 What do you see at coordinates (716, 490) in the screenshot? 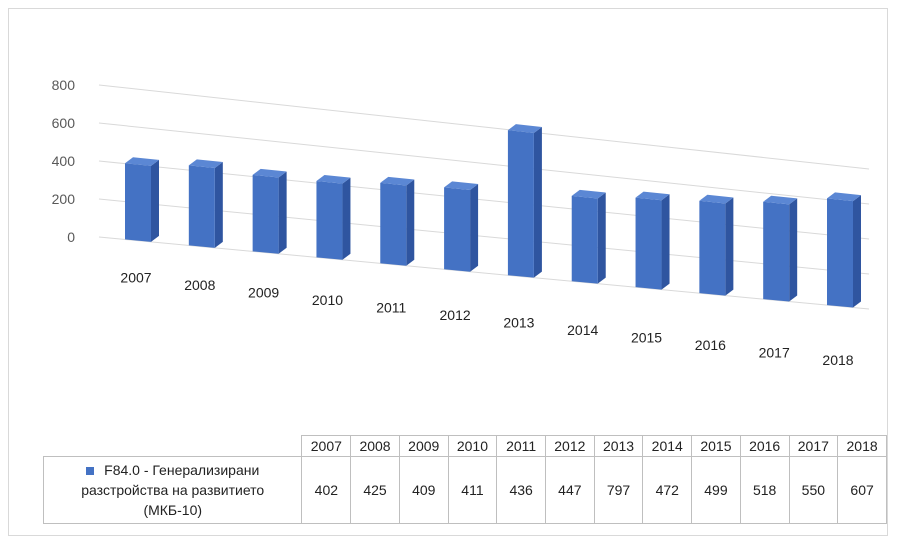
I see `table-value-2015: 499` at bounding box center [716, 490].